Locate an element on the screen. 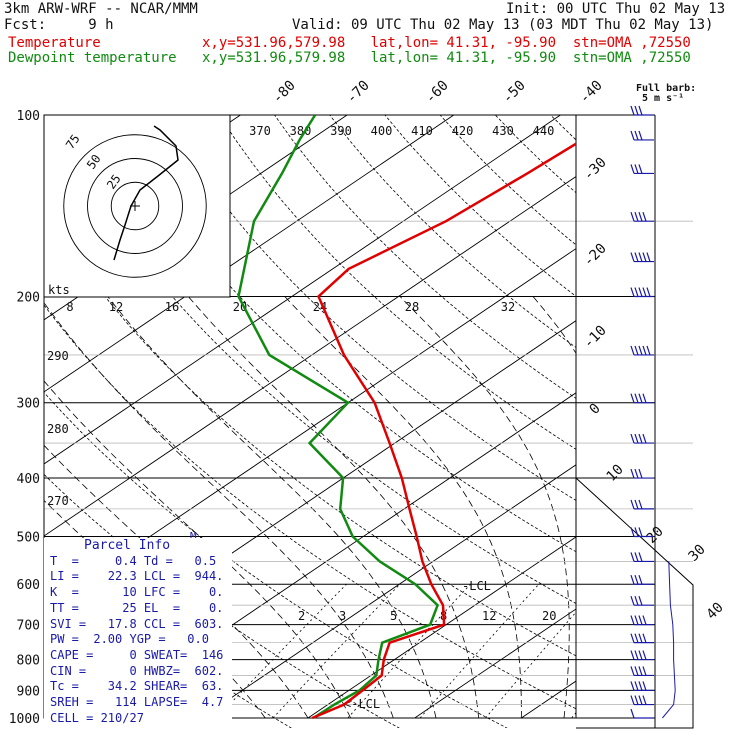  pressure-tick-label: 500 is located at coordinates (28, 537).